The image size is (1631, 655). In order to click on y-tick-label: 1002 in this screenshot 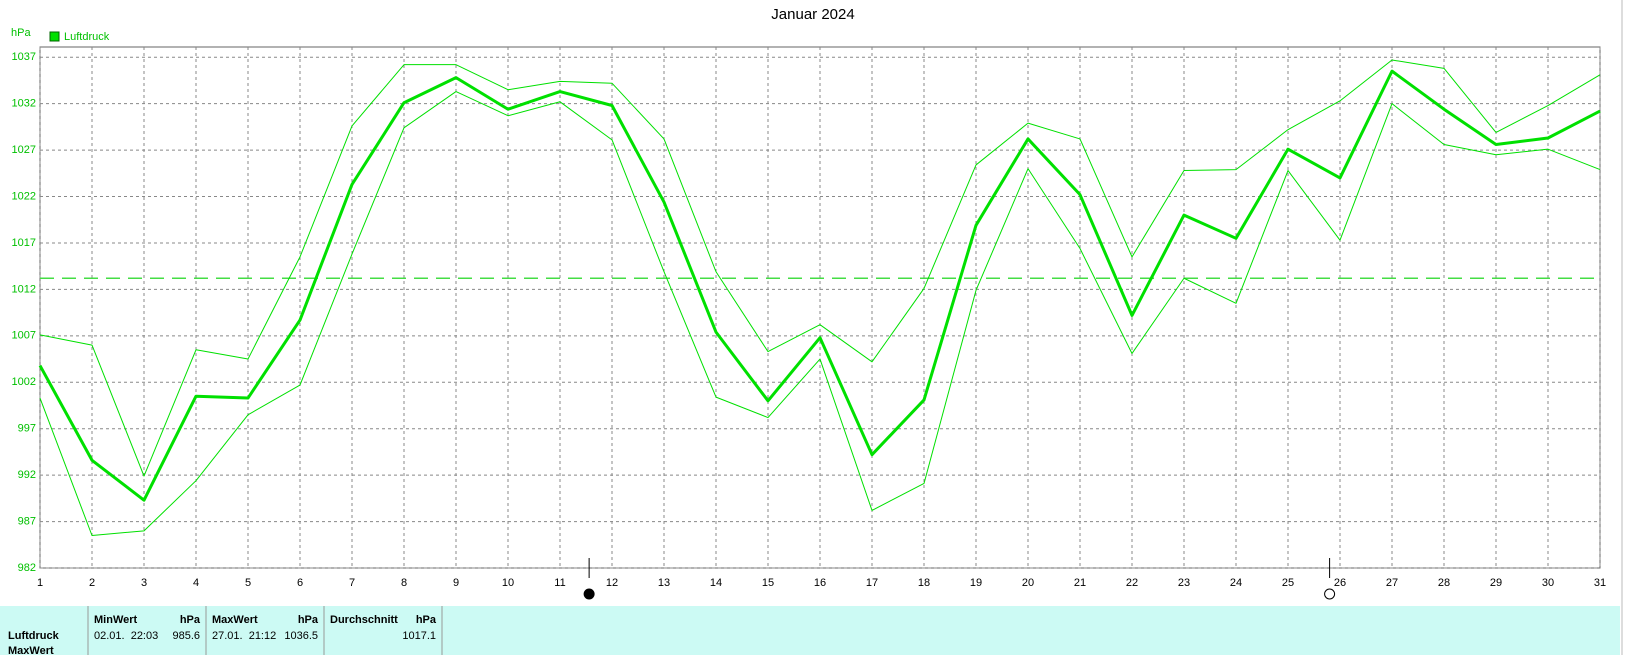, I will do `click(24, 382)`.